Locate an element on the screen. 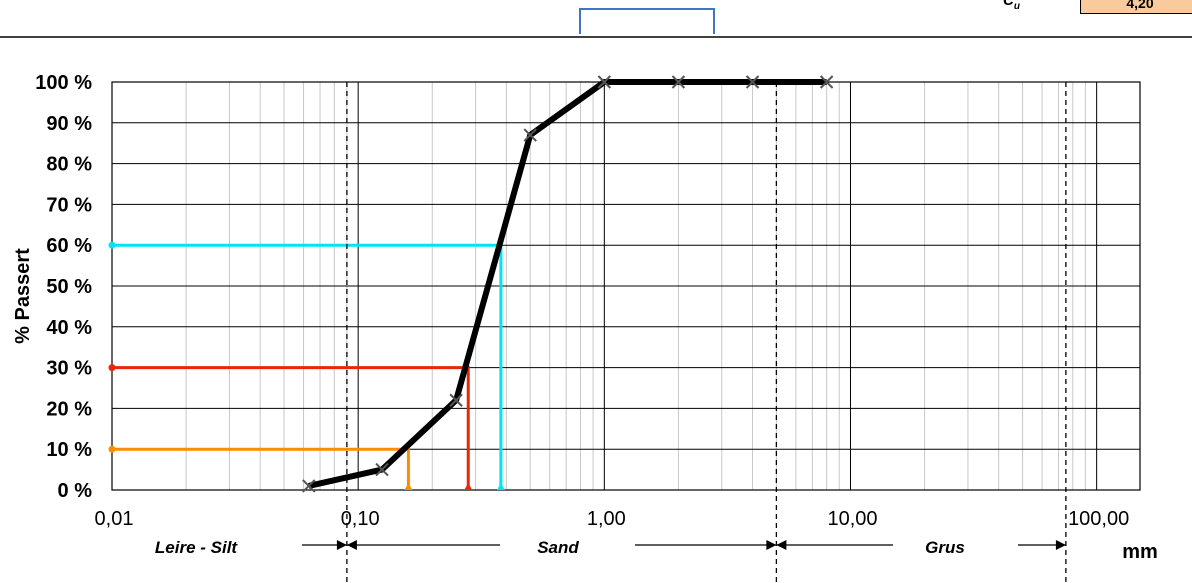 Image resolution: width=1192 pixels, height=583 pixels. reference-lines is located at coordinates (306, 365).